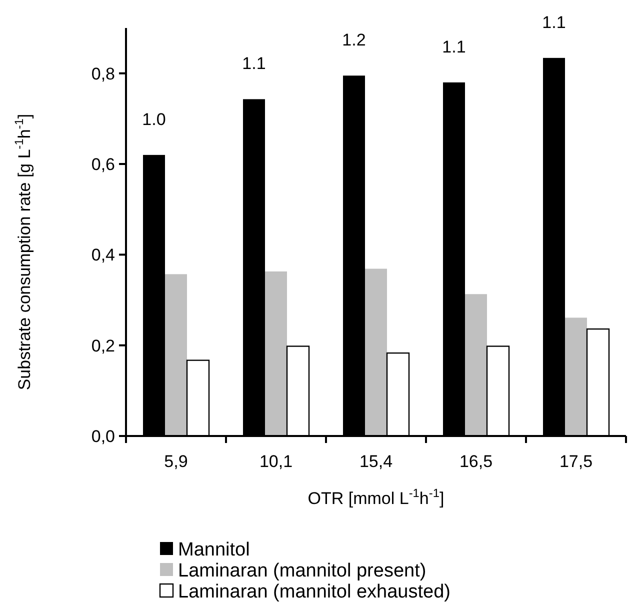 The width and height of the screenshot is (629, 608). I want to click on legend-label: Laminaran (mannitol exhausted), so click(314, 592).